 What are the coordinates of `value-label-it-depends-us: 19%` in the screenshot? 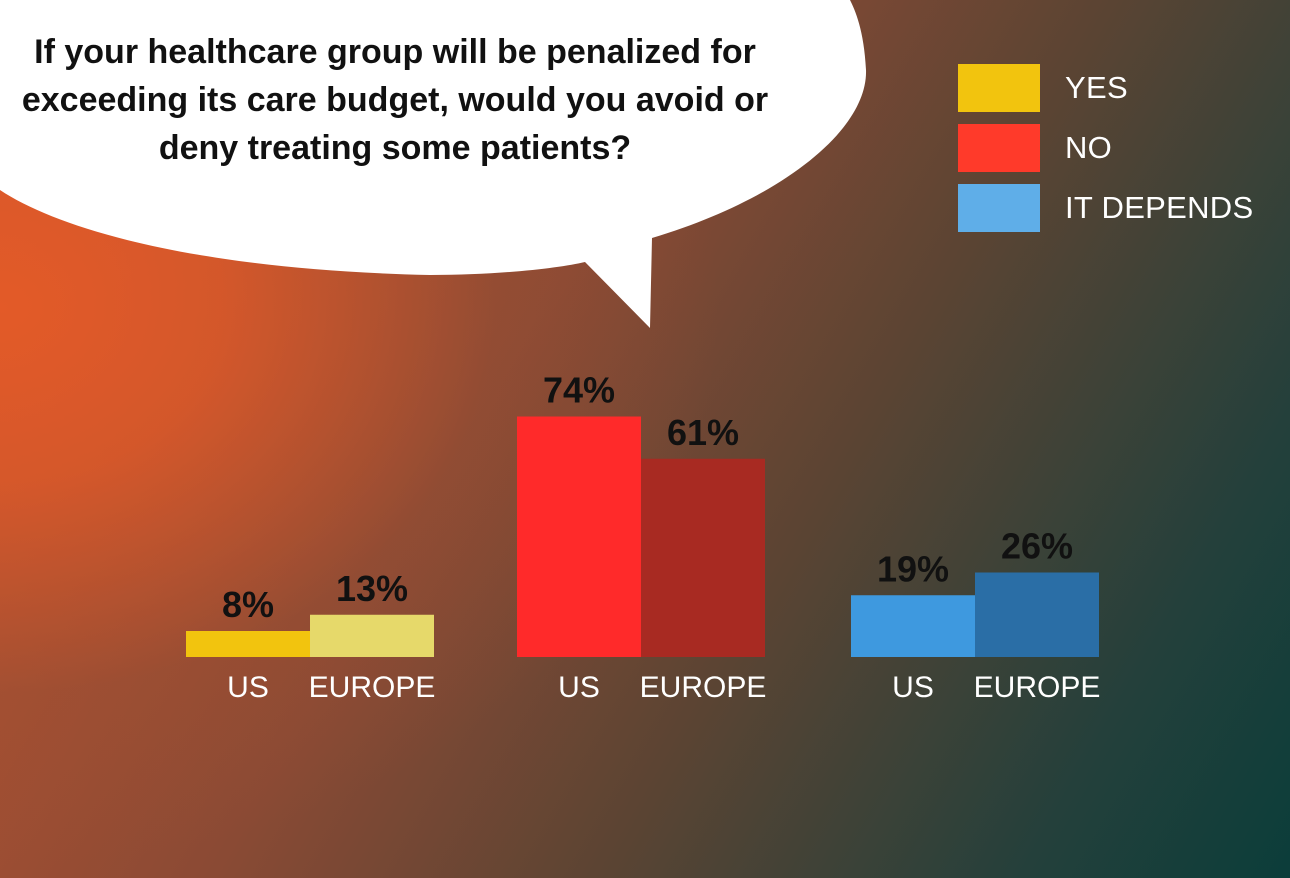 It's located at (913, 568).